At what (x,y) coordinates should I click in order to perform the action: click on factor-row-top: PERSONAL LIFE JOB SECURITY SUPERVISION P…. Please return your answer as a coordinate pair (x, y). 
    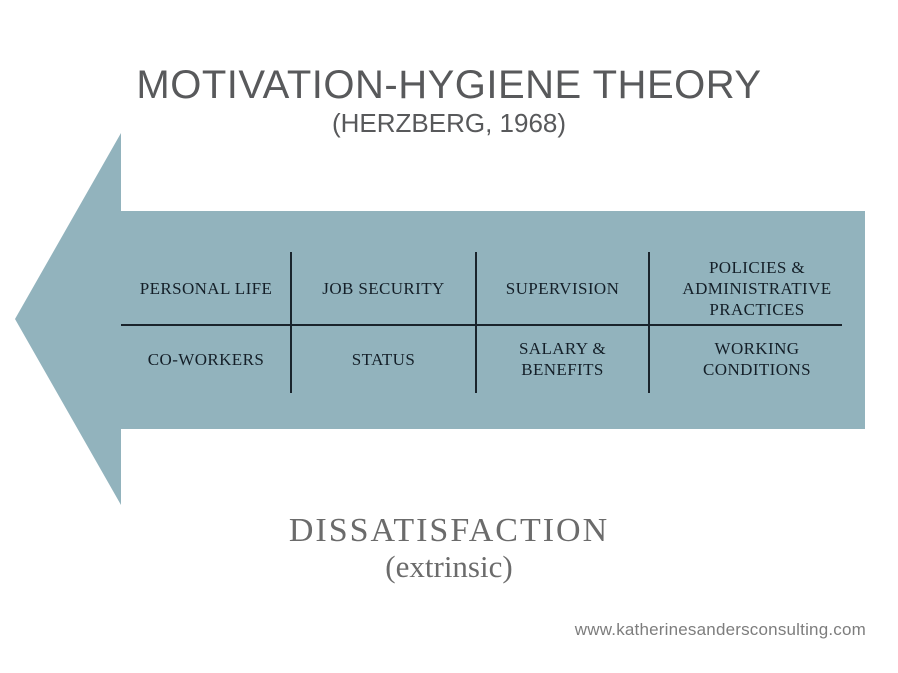
    Looking at the image, I should click on (493, 288).